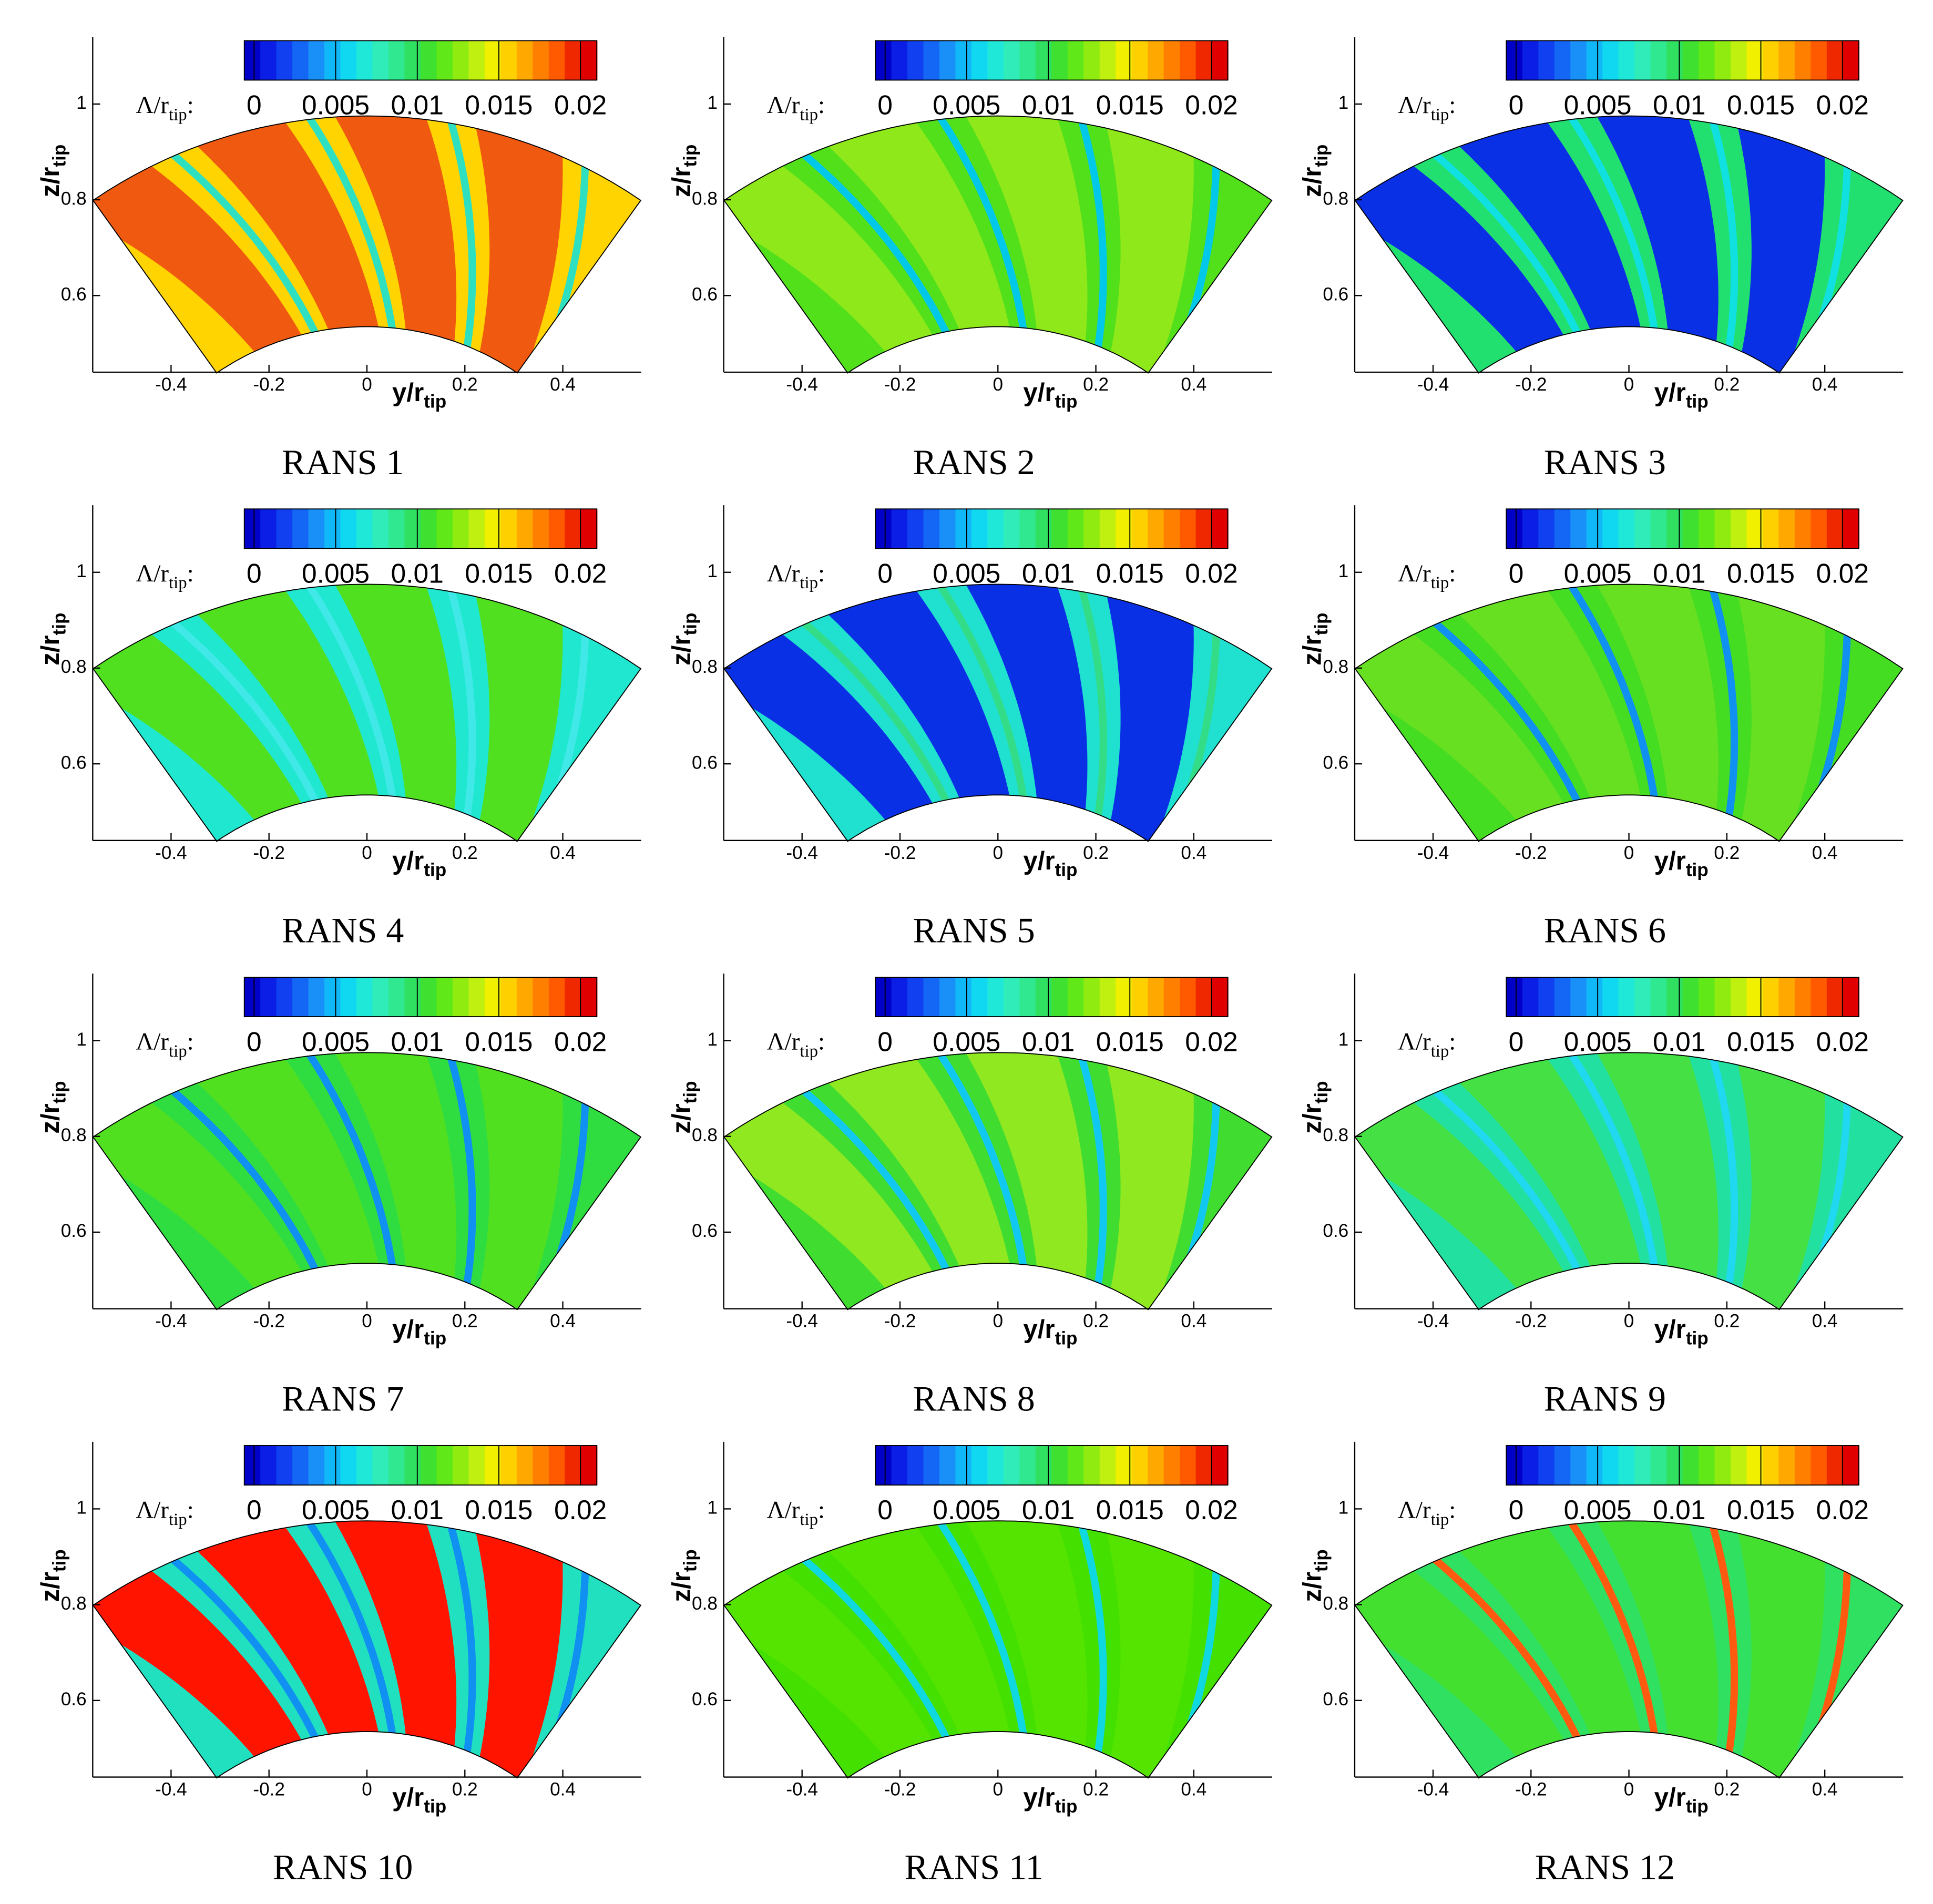 This screenshot has width=1933, height=1904. Describe the element at coordinates (178, 1519) in the screenshot. I see `colorbar-label-sub: tip` at that location.